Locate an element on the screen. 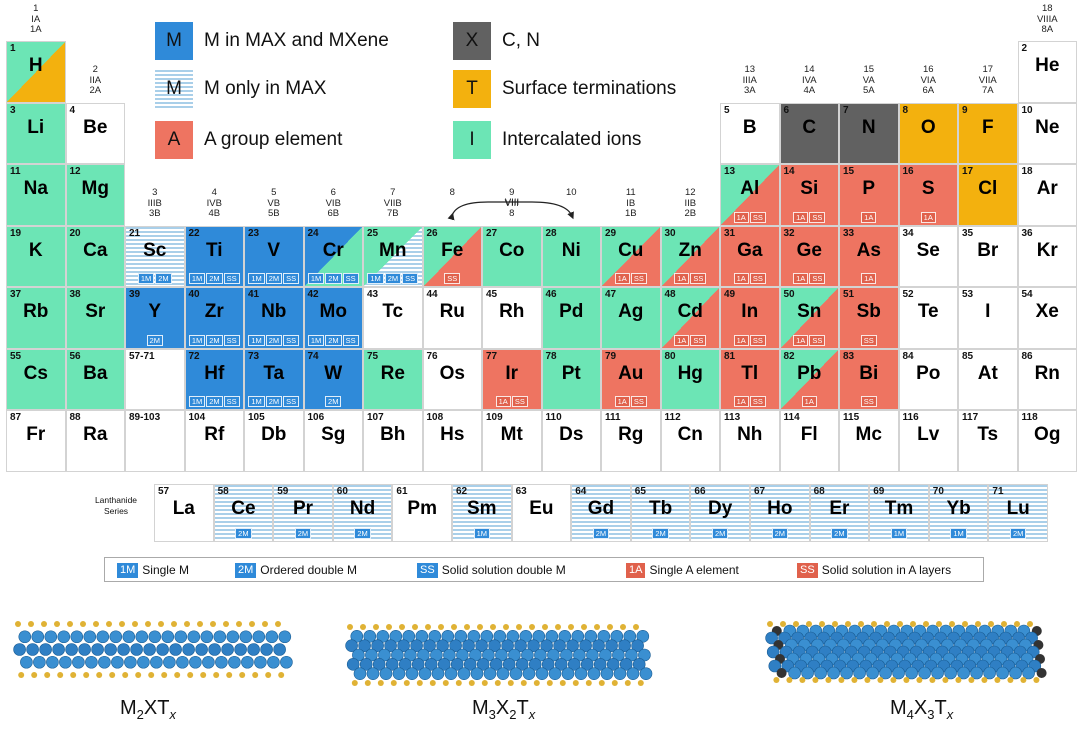 The height and width of the screenshot is (731, 1080). badge-group: 2M is located at coordinates (244, 533).